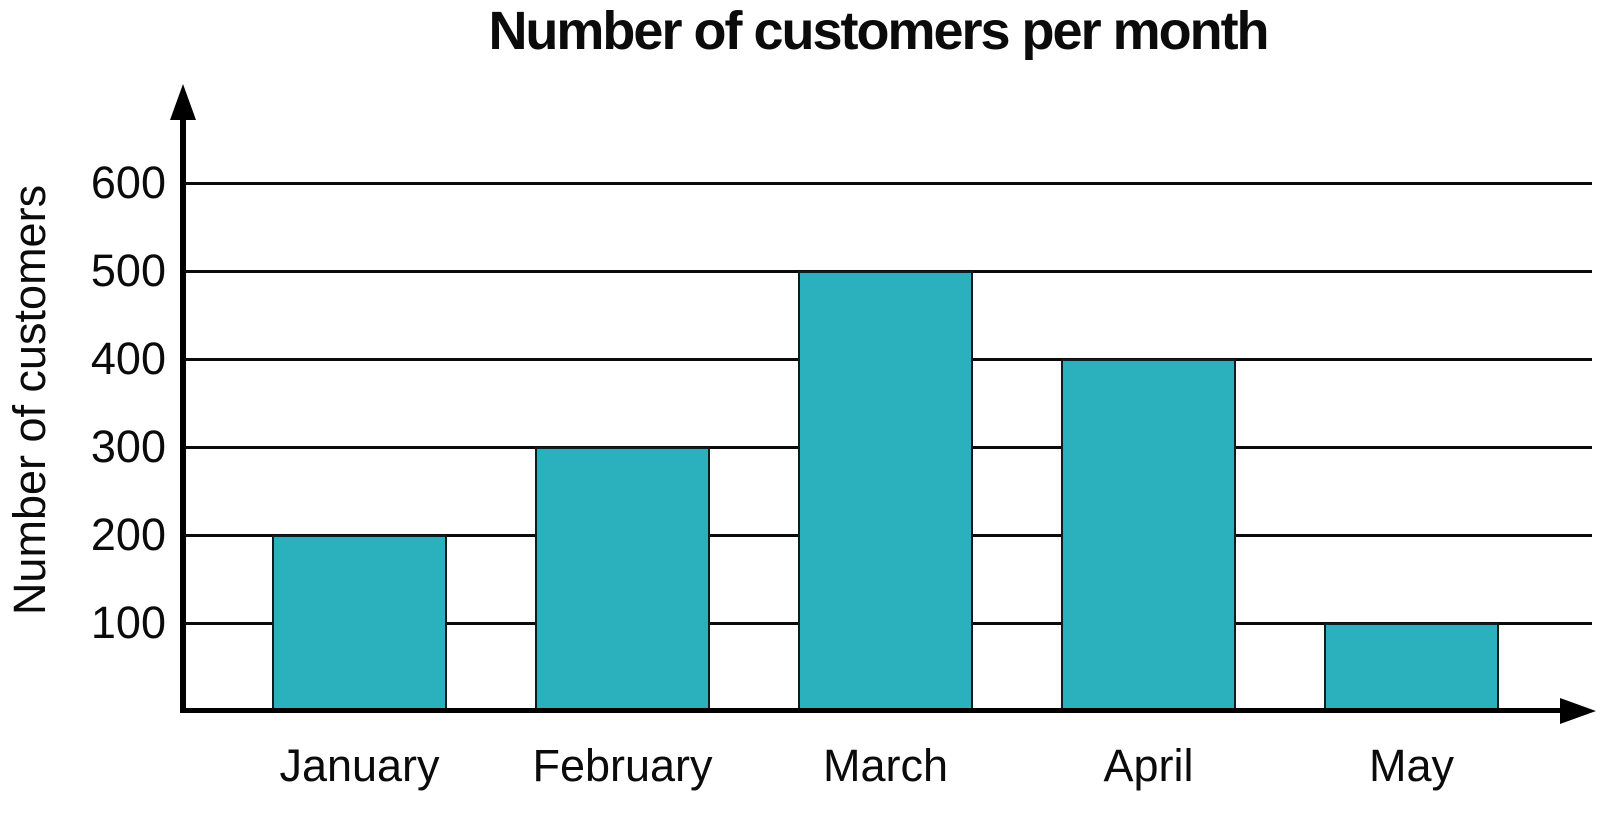 This screenshot has height=814, width=1600. What do you see at coordinates (622, 579) in the screenshot?
I see `bar-february` at bounding box center [622, 579].